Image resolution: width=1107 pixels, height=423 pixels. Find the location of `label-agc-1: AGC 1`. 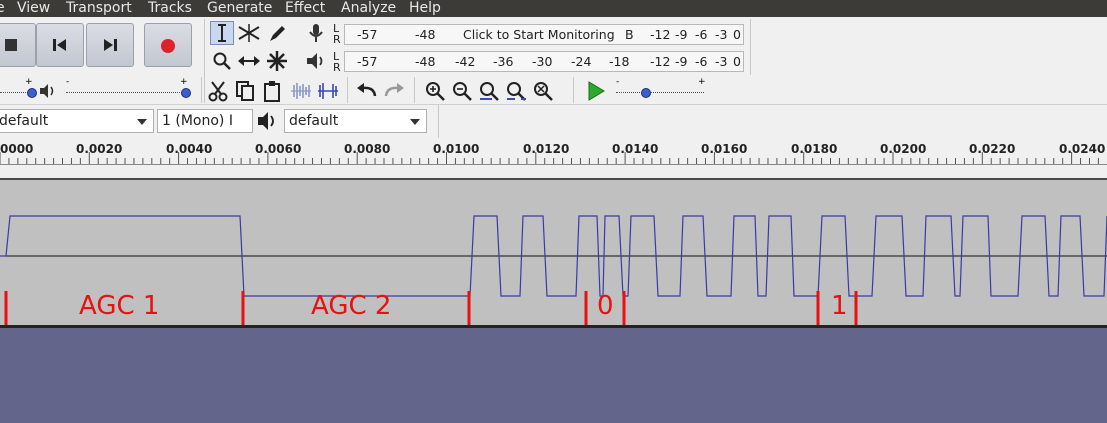

label-agc-1: AGC 1 is located at coordinates (119, 306).